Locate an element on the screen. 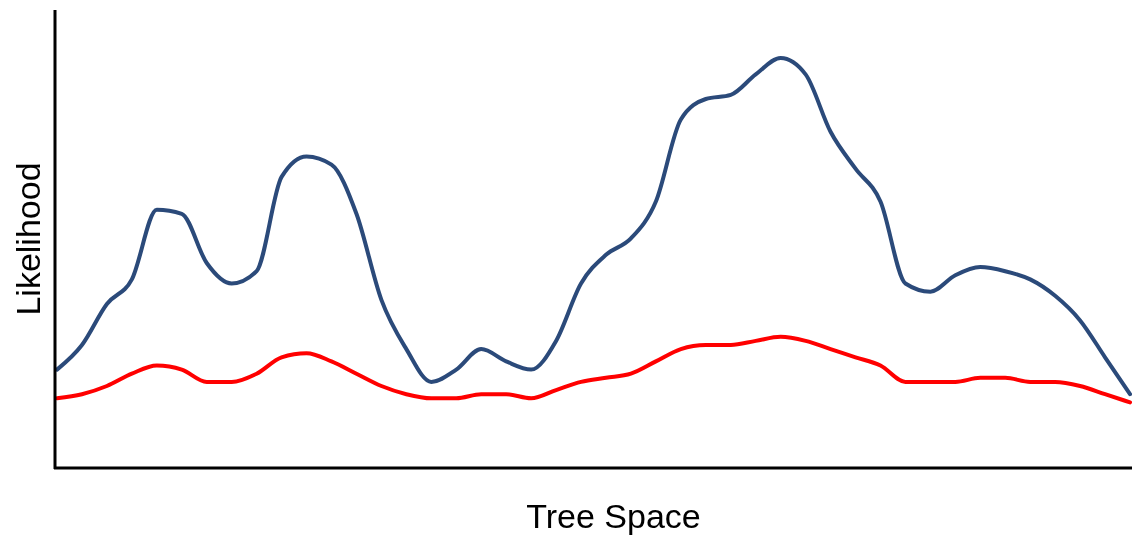 The image size is (1132, 536). x-axis-title: Tree Space is located at coordinates (613, 516).